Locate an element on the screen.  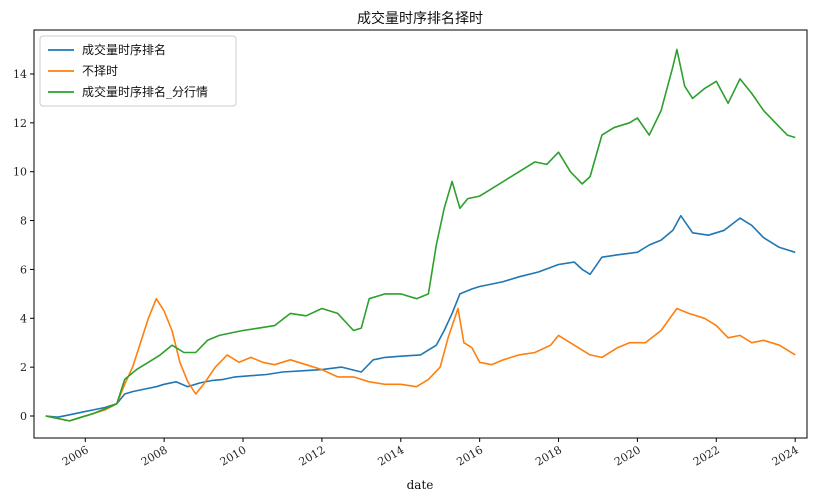
y-tick-label-1: 2 is located at coordinates (23, 367).